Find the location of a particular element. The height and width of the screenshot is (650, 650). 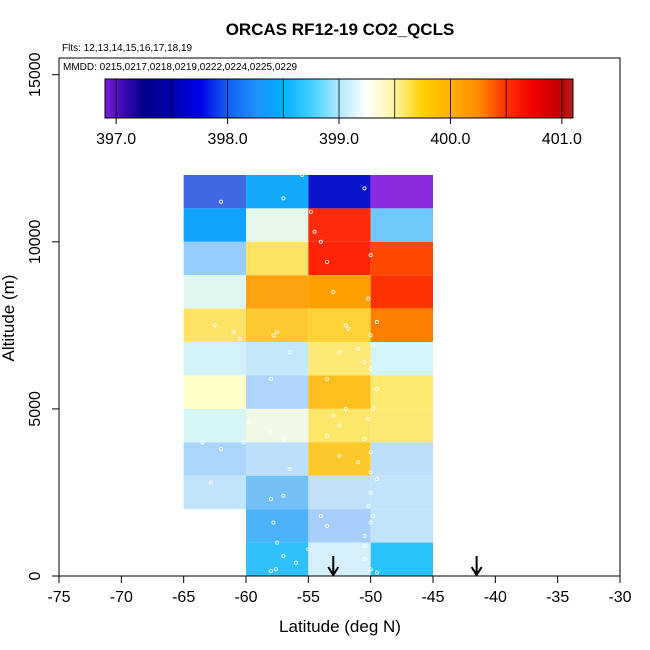

colorbar-tick-label: 397.0 is located at coordinates (116, 139).